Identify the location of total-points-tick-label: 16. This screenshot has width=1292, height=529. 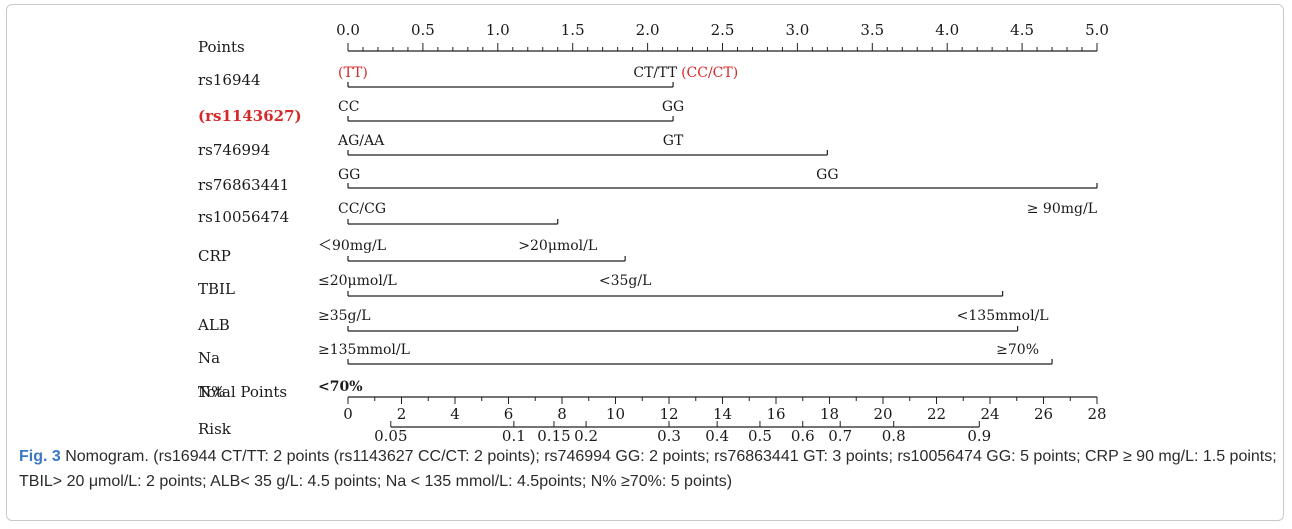
(775, 414).